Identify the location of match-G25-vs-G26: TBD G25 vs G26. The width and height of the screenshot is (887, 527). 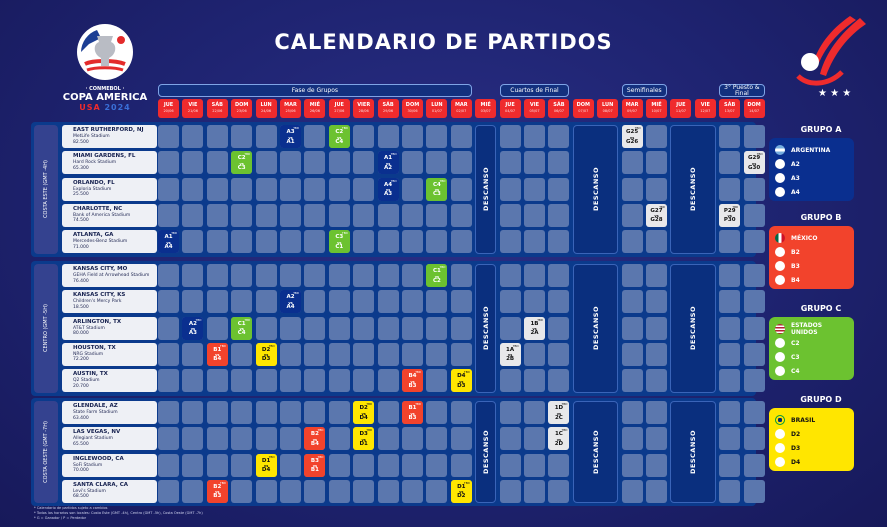
(632, 136).